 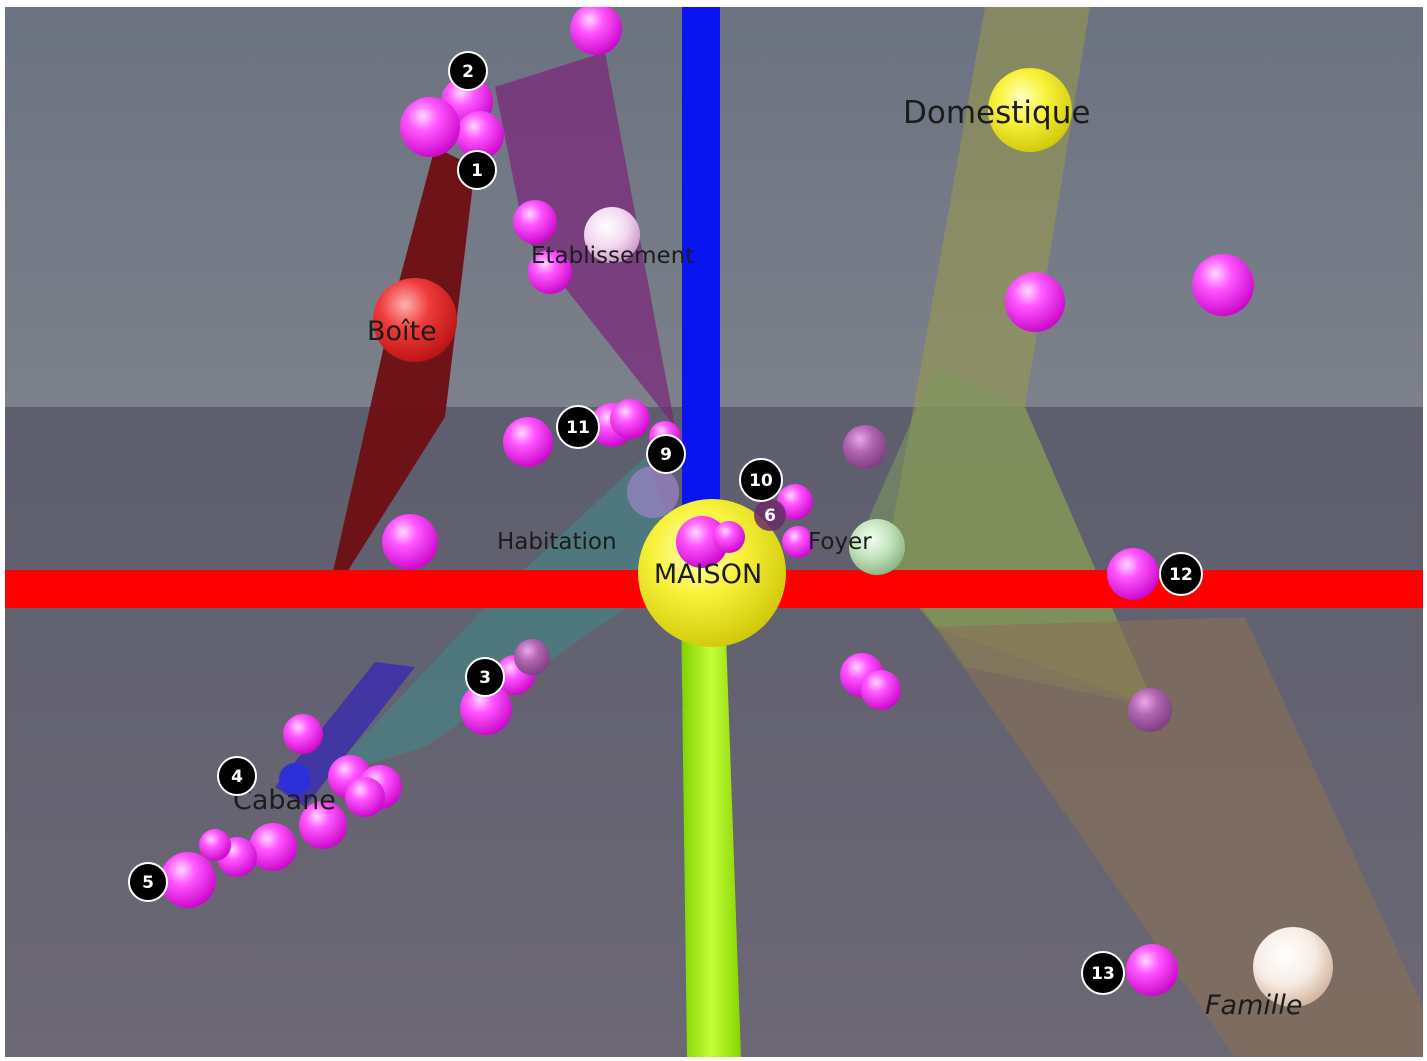 I want to click on marker-badge-10: 10, so click(x=761, y=480).